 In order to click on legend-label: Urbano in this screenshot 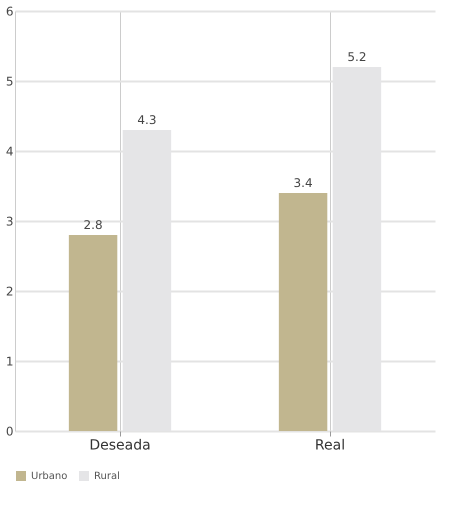, I will do `click(49, 476)`.